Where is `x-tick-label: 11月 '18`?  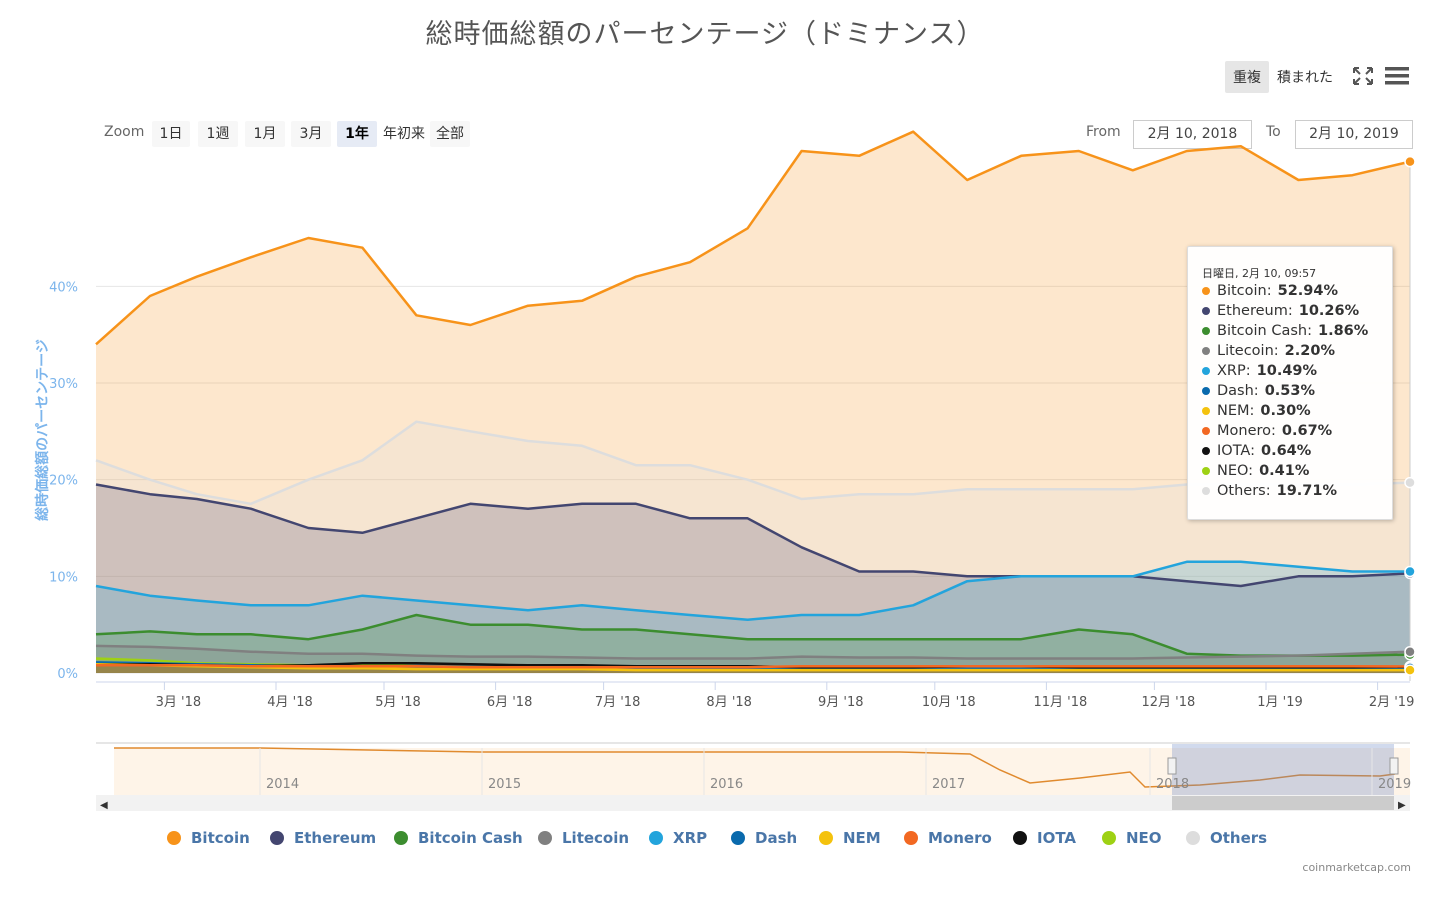
x-tick-label: 11月 '18 is located at coordinates (1061, 702).